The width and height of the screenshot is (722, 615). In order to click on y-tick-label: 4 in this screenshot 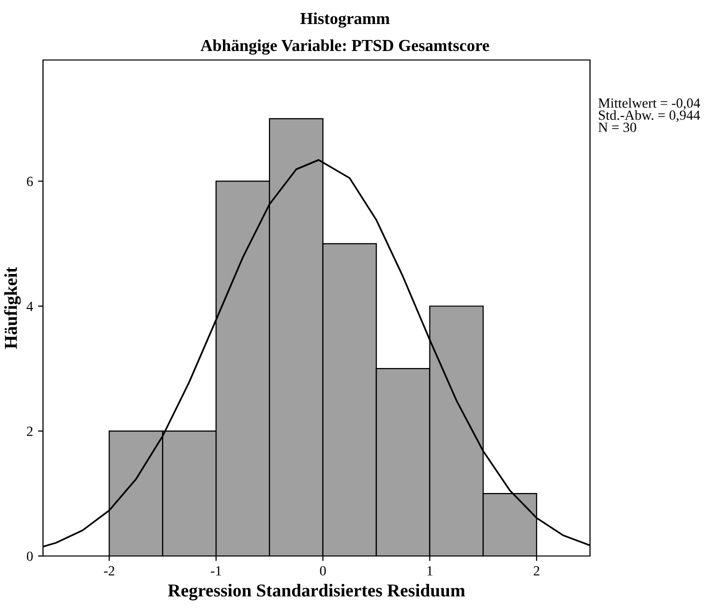, I will do `click(30, 306)`.